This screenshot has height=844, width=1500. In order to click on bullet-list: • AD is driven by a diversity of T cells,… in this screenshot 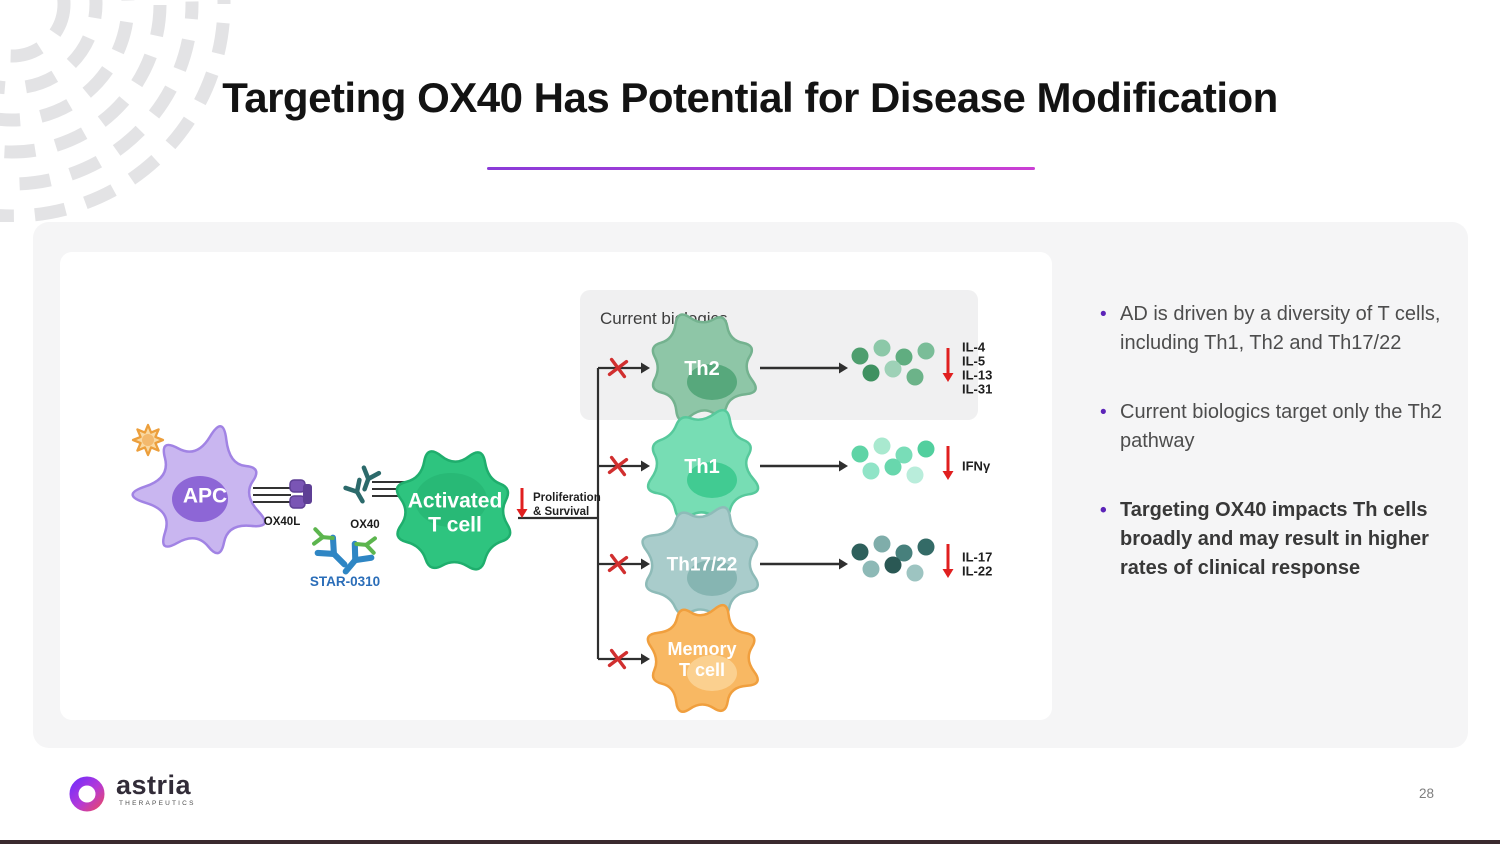, I will do `click(1275, 461)`.